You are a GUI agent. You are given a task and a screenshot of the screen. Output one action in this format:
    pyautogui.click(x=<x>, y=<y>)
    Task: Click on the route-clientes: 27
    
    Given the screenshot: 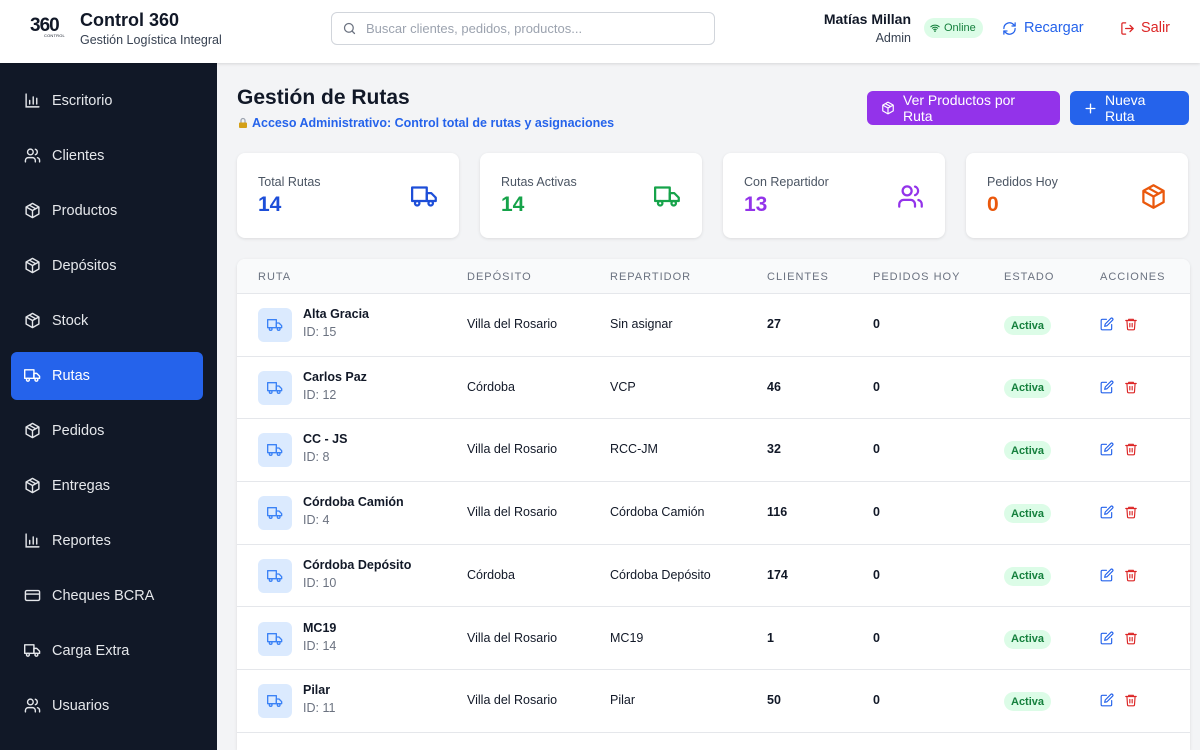 What is the action you would take?
    pyautogui.click(x=774, y=324)
    